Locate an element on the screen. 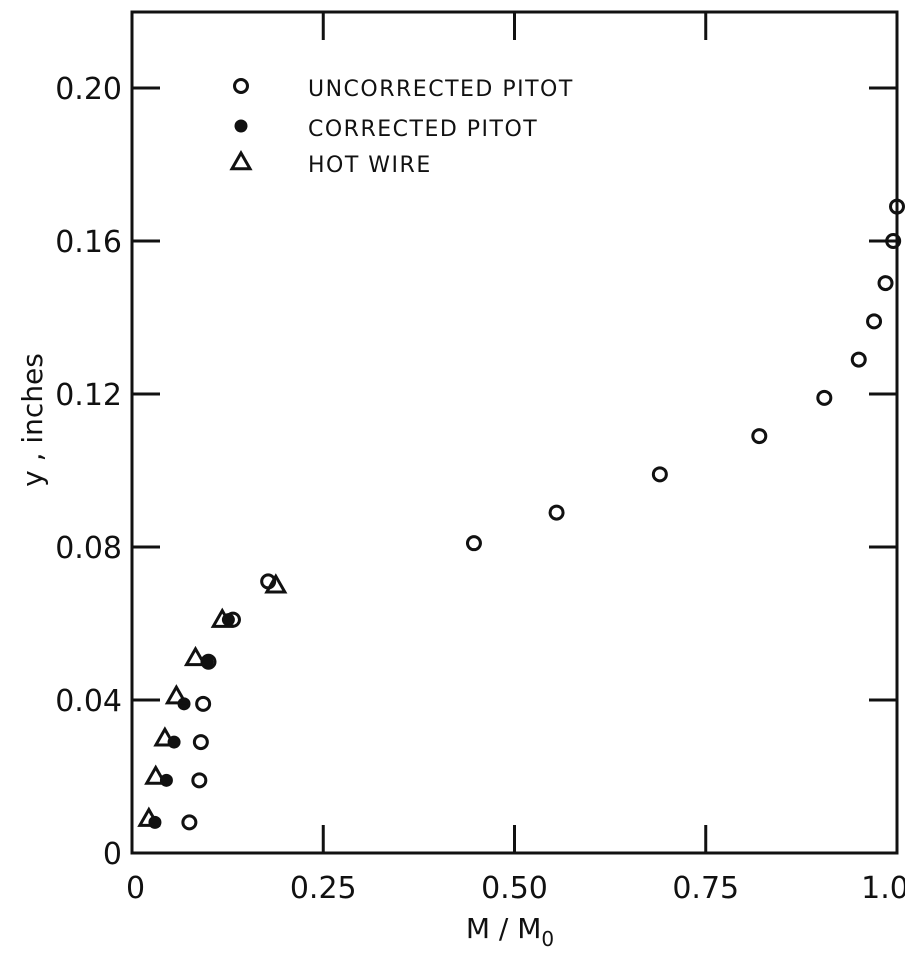 This screenshot has width=905, height=956. y-tick-label: 0.08 is located at coordinates (88, 548).